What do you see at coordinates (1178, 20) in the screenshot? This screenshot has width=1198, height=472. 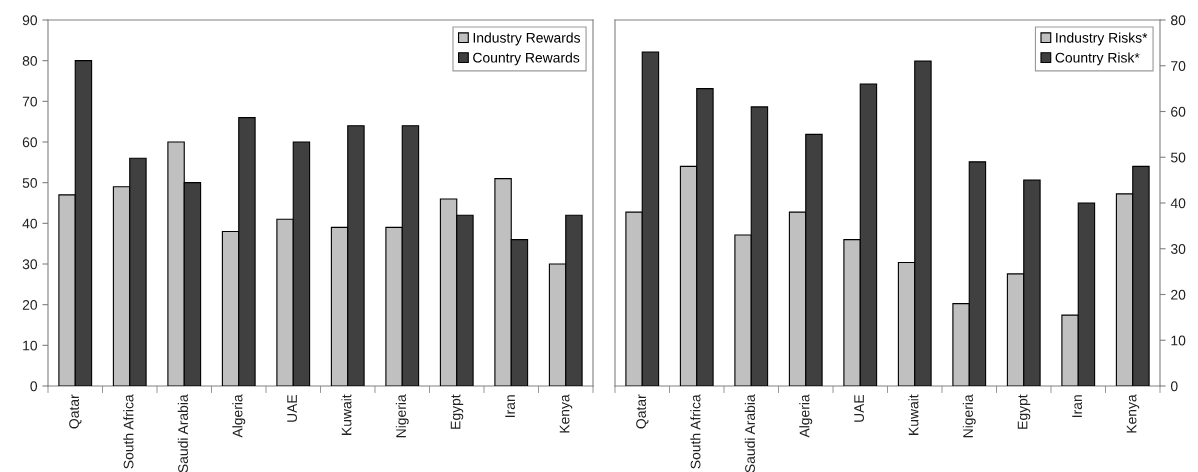 I see `y2-tick-label: 80` at bounding box center [1178, 20].